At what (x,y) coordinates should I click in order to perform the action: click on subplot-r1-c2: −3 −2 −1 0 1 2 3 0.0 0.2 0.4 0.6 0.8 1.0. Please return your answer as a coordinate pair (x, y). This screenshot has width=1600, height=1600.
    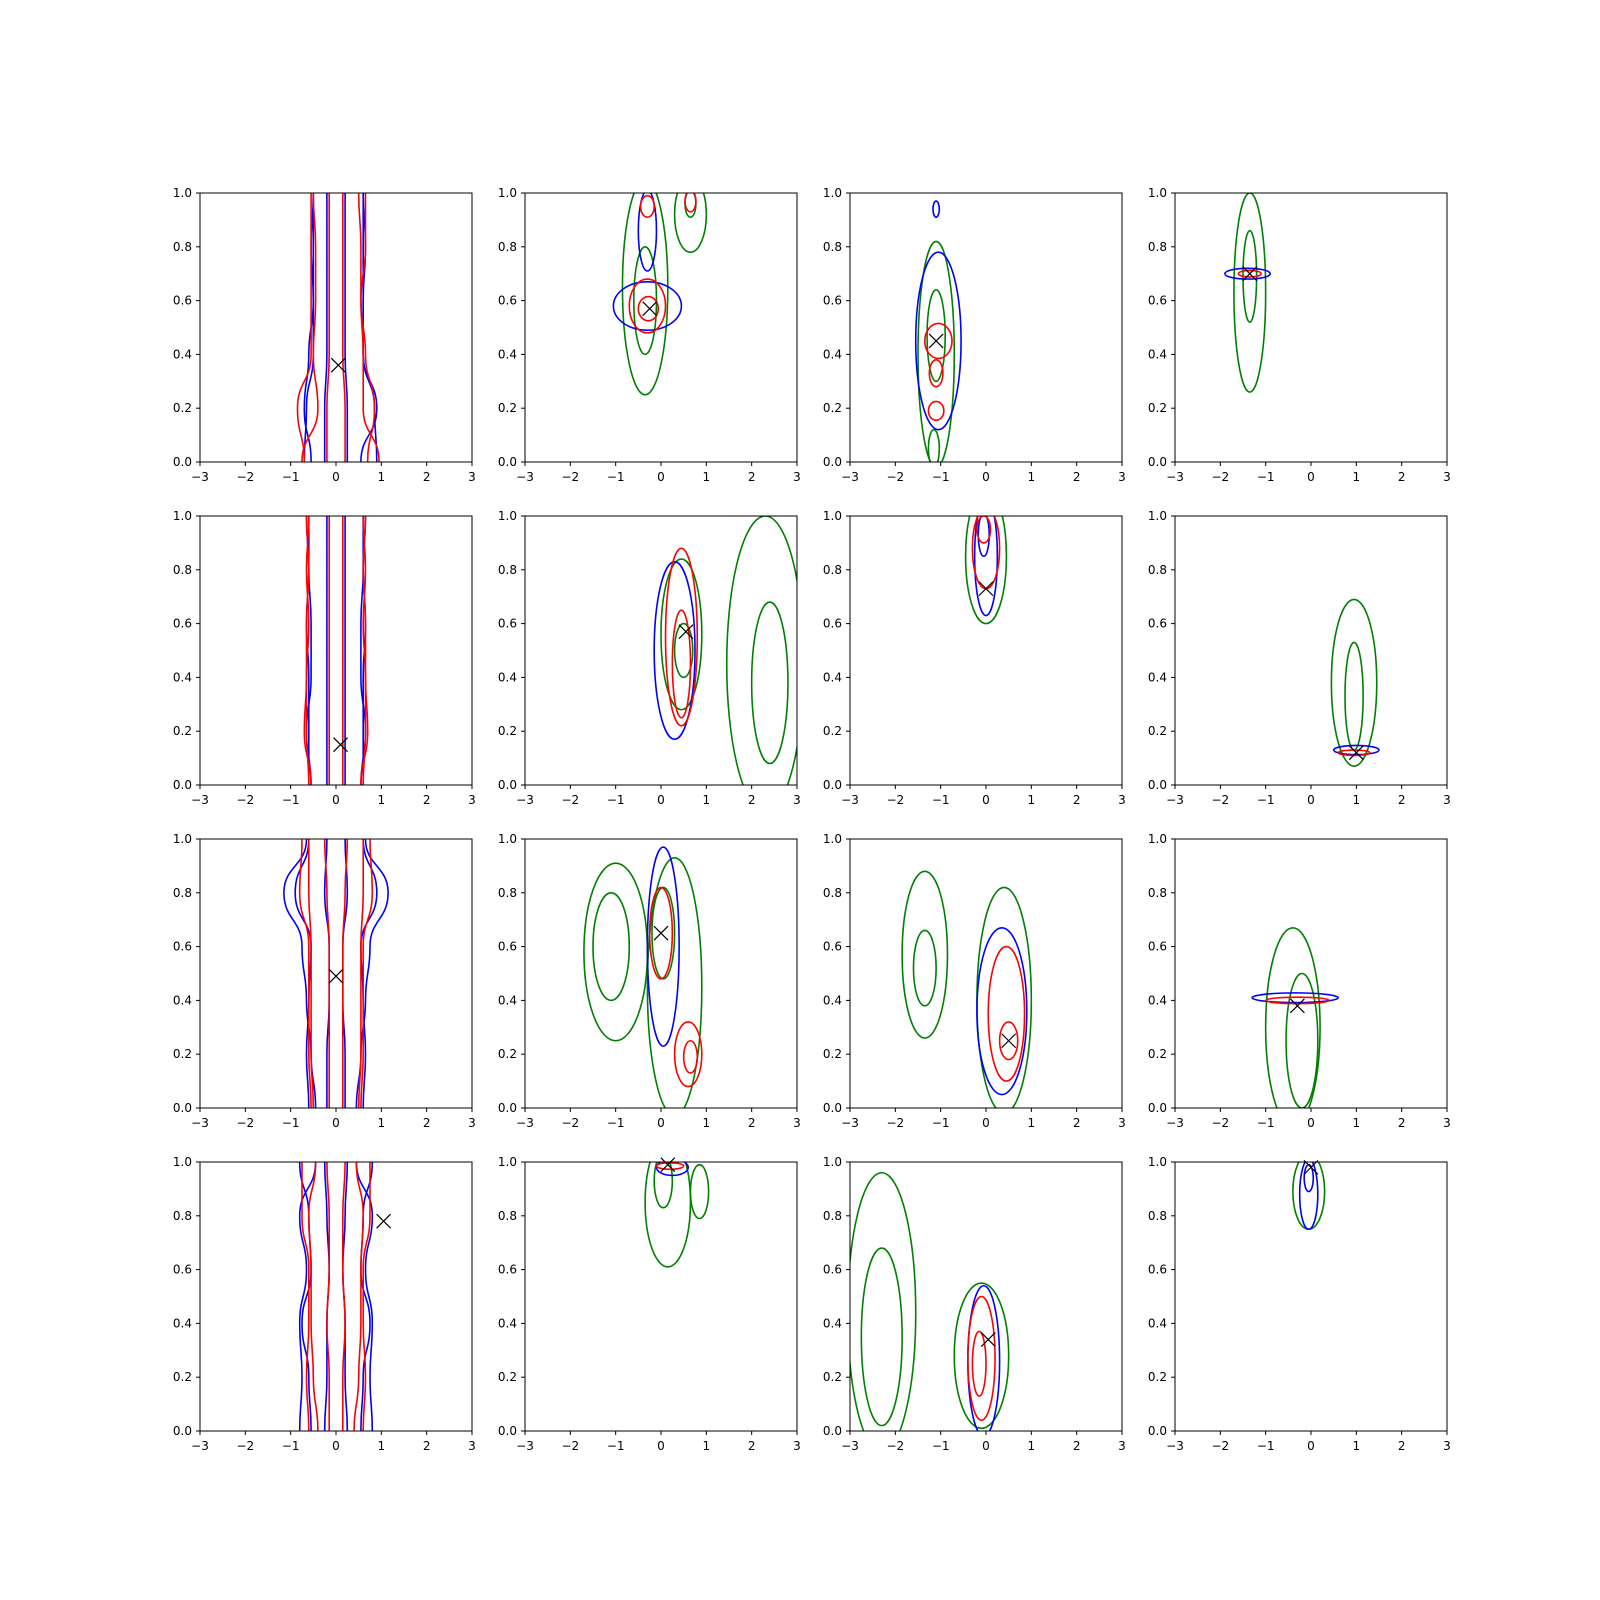
    Looking at the image, I should click on (649, 335).